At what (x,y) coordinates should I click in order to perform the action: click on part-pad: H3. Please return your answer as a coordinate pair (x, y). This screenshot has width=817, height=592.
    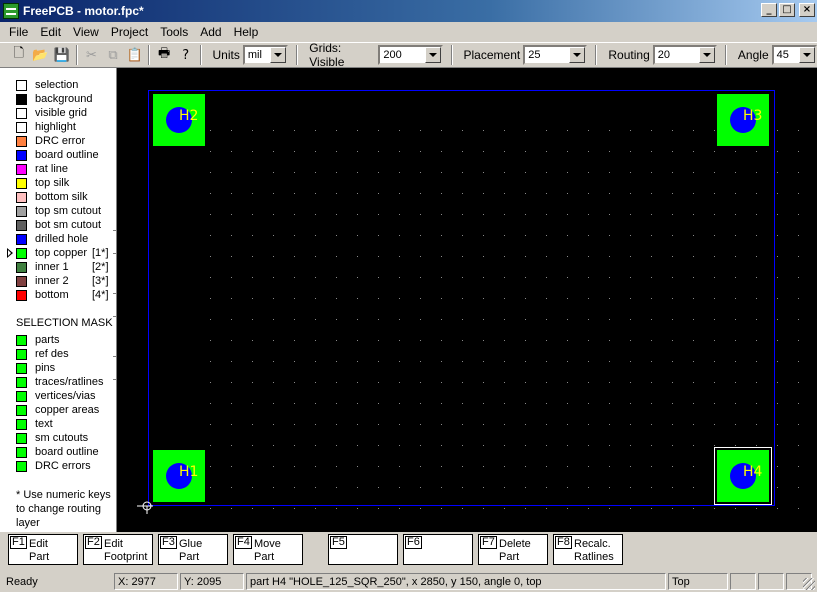
    Looking at the image, I should click on (743, 120).